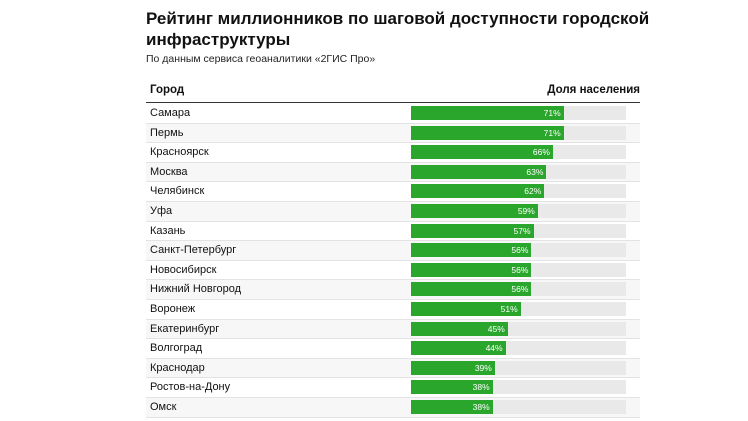 This screenshot has width=748, height=421. What do you see at coordinates (593, 90) in the screenshot?
I see `column-header-share: Доля населения` at bounding box center [593, 90].